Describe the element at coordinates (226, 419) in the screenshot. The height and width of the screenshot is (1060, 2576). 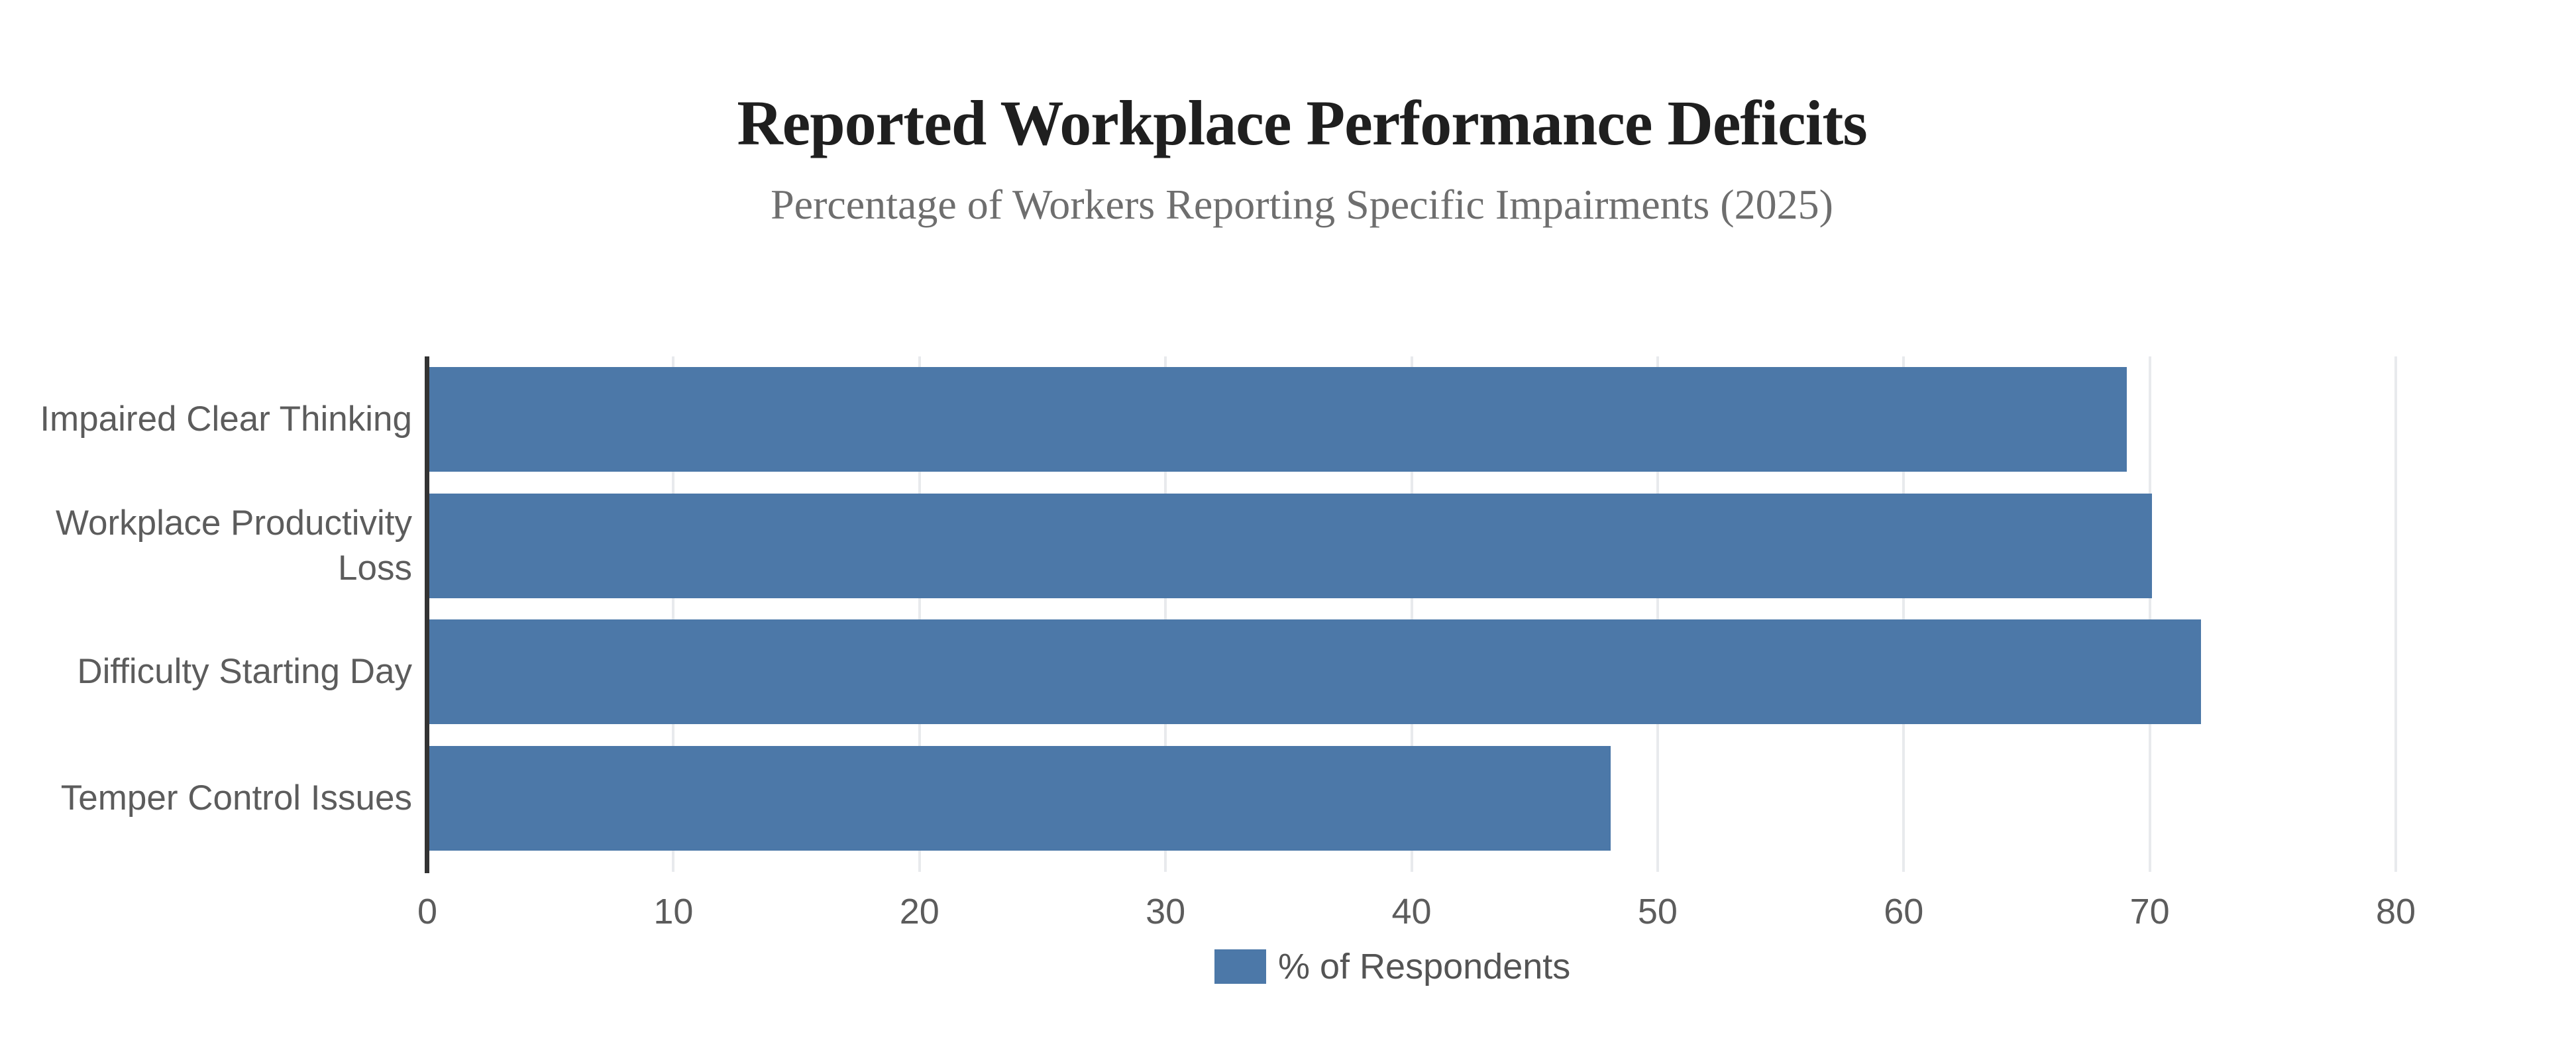
I see `y-axis-label: Impaired Clear Thinking` at that location.